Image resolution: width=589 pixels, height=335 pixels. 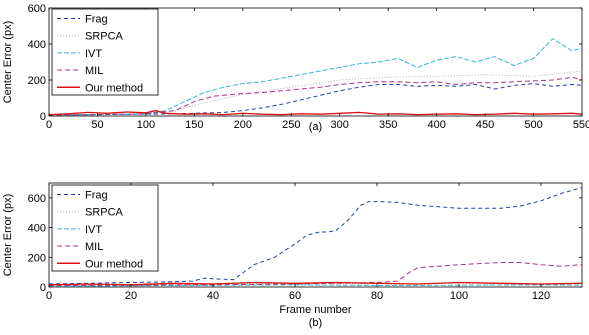 I want to click on x-tick-label: 40, so click(x=213, y=296).